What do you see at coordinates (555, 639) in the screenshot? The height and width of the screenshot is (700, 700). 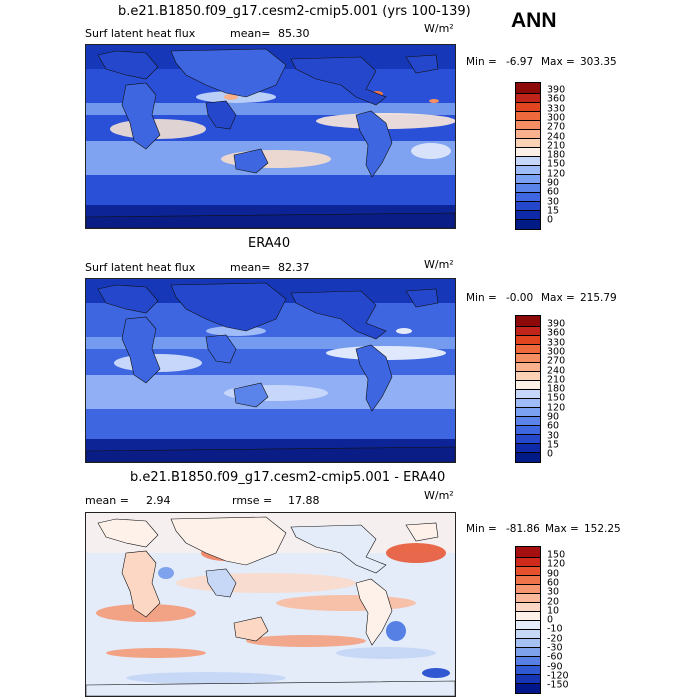 I see `panel-3-colorbar-tick: -20` at bounding box center [555, 639].